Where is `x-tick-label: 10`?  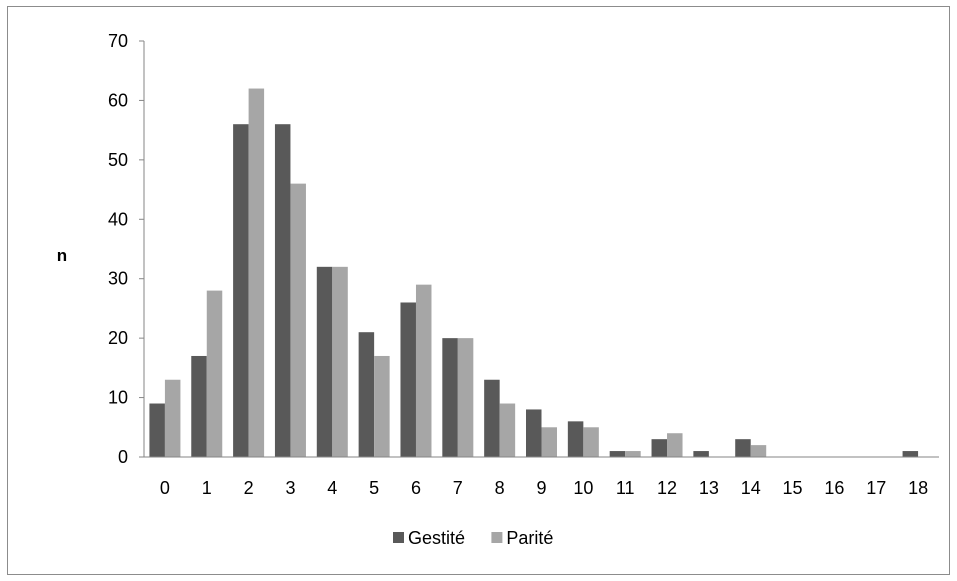 x-tick-label: 10 is located at coordinates (583, 488).